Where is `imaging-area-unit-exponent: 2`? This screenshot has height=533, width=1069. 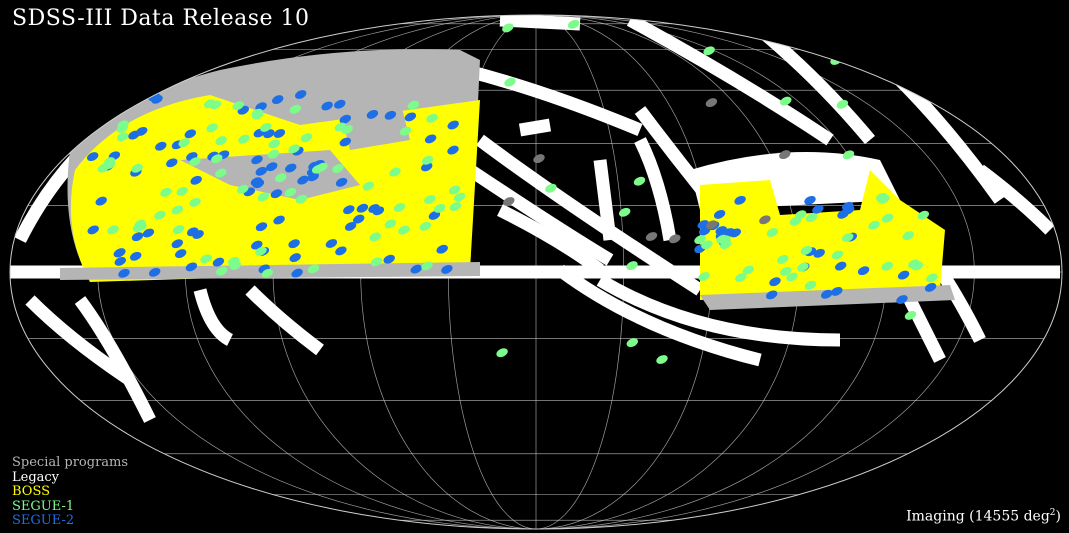 imaging-area-unit-exponent: 2 is located at coordinates (1052, 513).